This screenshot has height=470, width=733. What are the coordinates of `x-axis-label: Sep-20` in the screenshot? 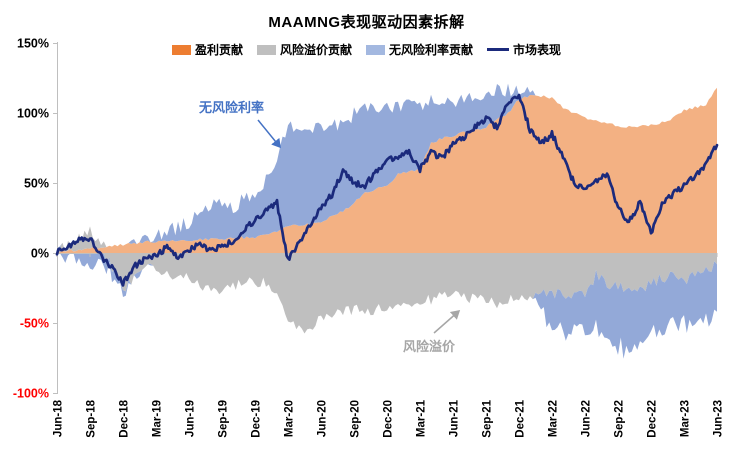 It's located at (356, 419).